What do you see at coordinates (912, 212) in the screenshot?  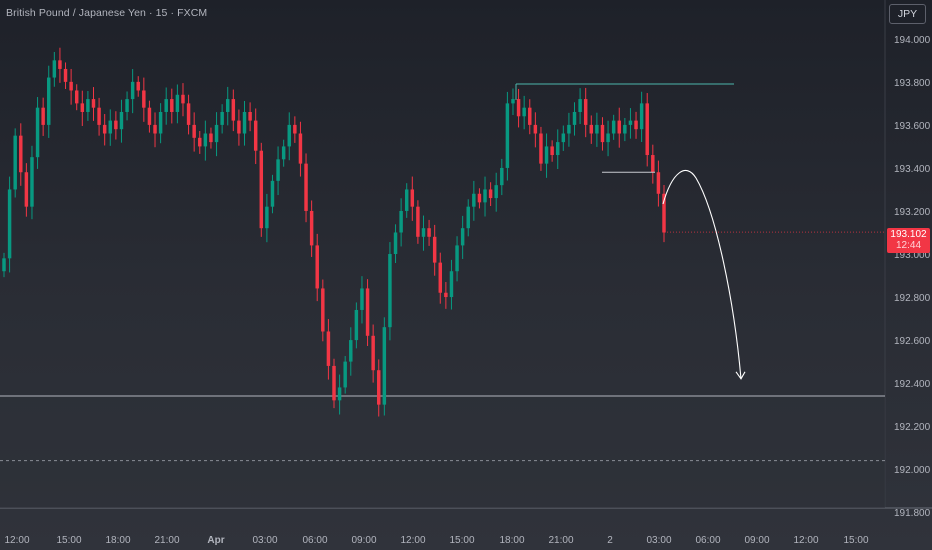 I see `y-tick-label: 193.200` at bounding box center [912, 212].